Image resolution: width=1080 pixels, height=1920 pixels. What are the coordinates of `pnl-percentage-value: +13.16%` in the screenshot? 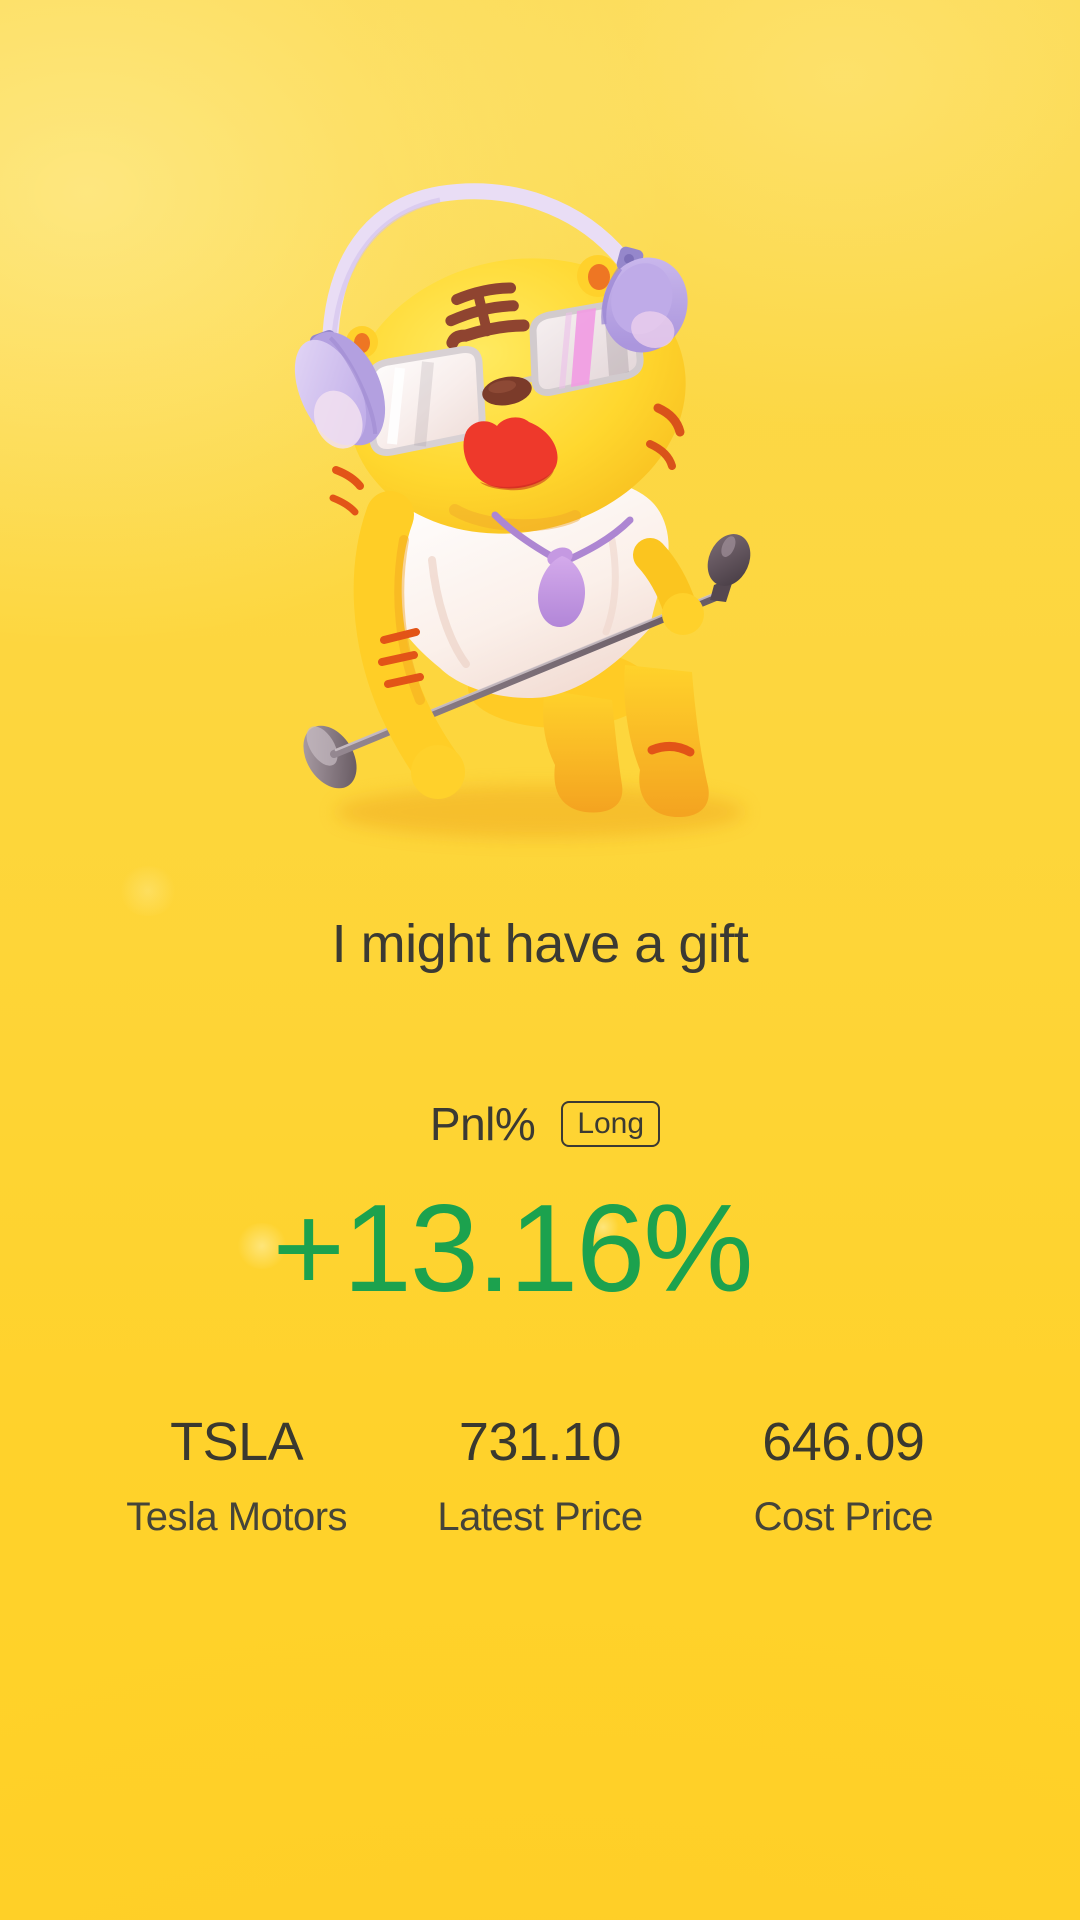 It's located at (513, 1249).